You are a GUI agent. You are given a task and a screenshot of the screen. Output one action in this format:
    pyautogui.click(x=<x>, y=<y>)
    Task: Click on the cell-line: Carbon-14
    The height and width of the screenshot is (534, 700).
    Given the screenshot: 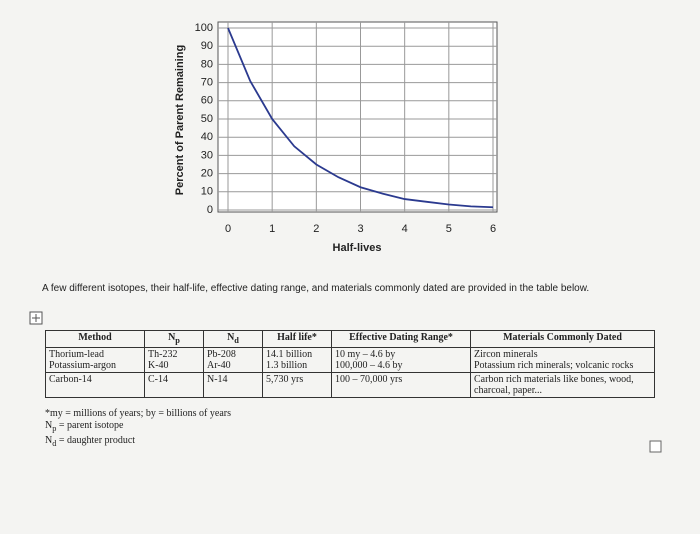 What is the action you would take?
    pyautogui.click(x=70, y=379)
    